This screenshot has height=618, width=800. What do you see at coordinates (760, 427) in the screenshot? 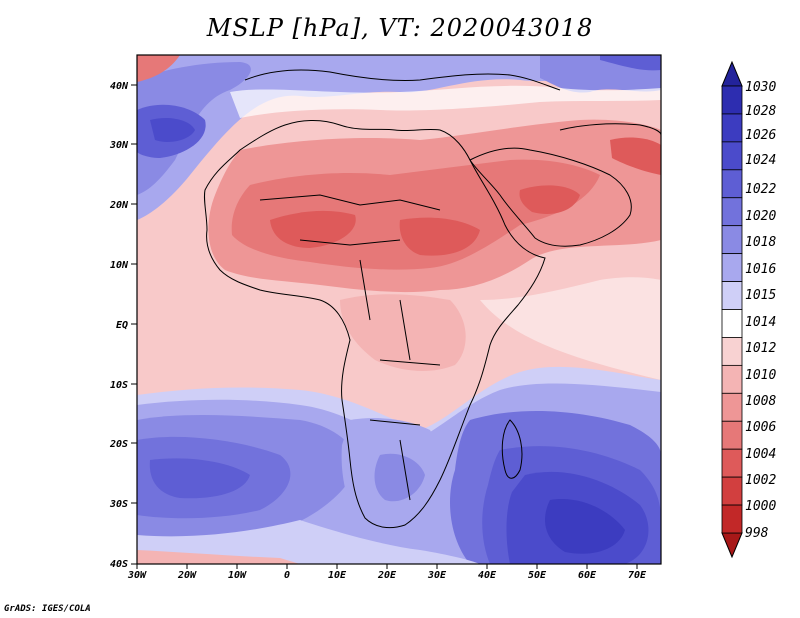
I see `colorbar-label: 1006` at bounding box center [760, 427].